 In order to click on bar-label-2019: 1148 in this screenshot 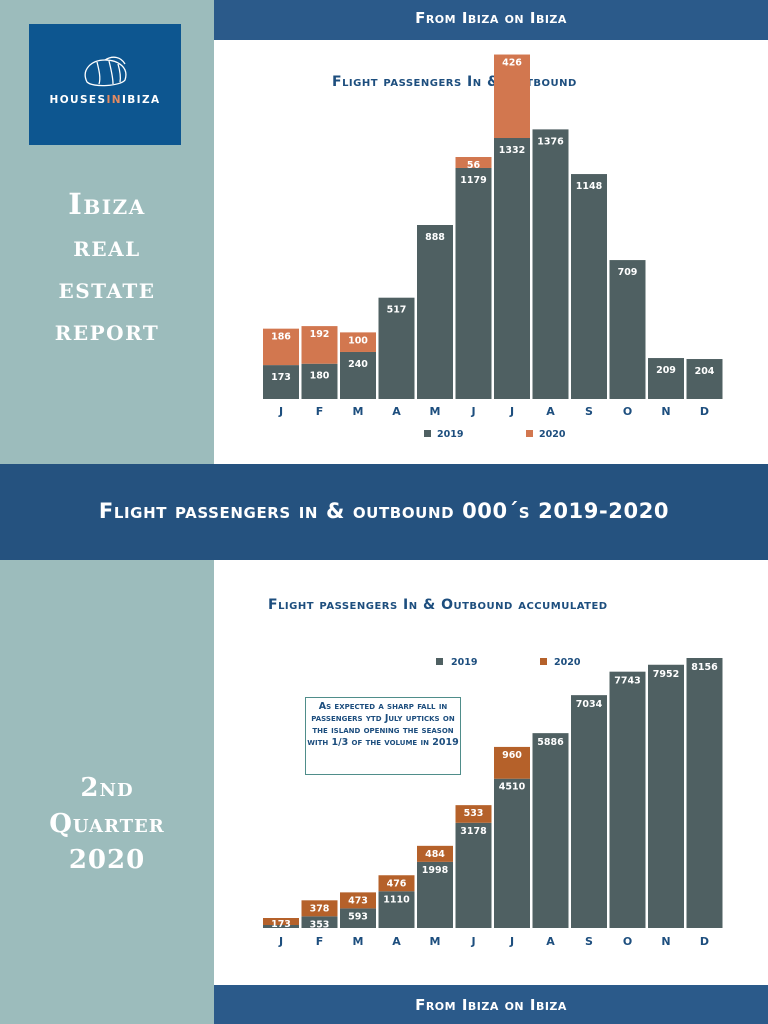, I will do `click(589, 186)`.